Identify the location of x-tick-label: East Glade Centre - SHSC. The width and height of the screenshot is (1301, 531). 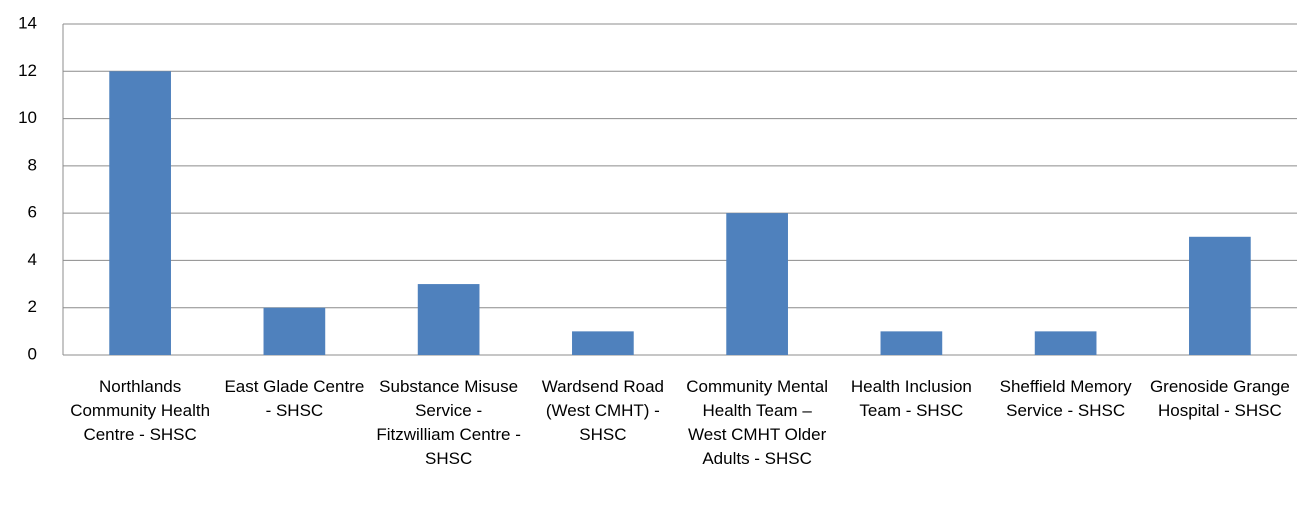
(294, 398).